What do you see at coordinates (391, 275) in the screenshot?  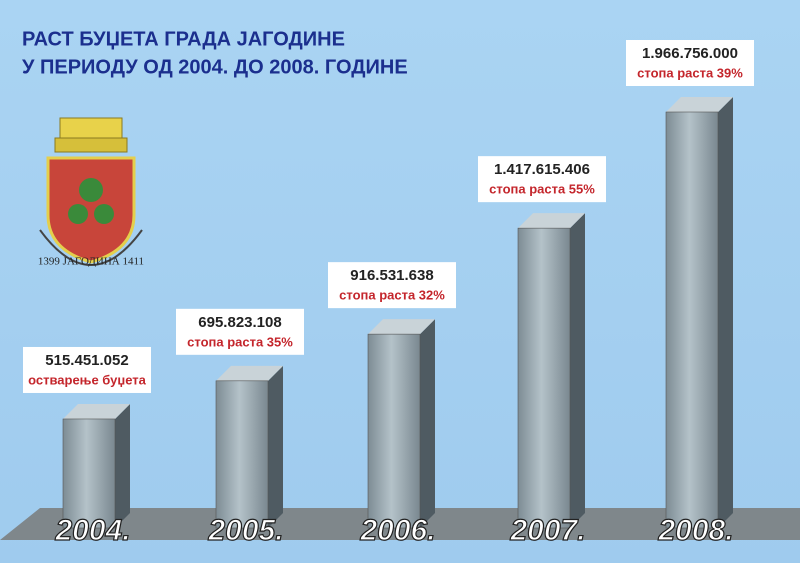 I see `value-label: 916.531.638` at bounding box center [391, 275].